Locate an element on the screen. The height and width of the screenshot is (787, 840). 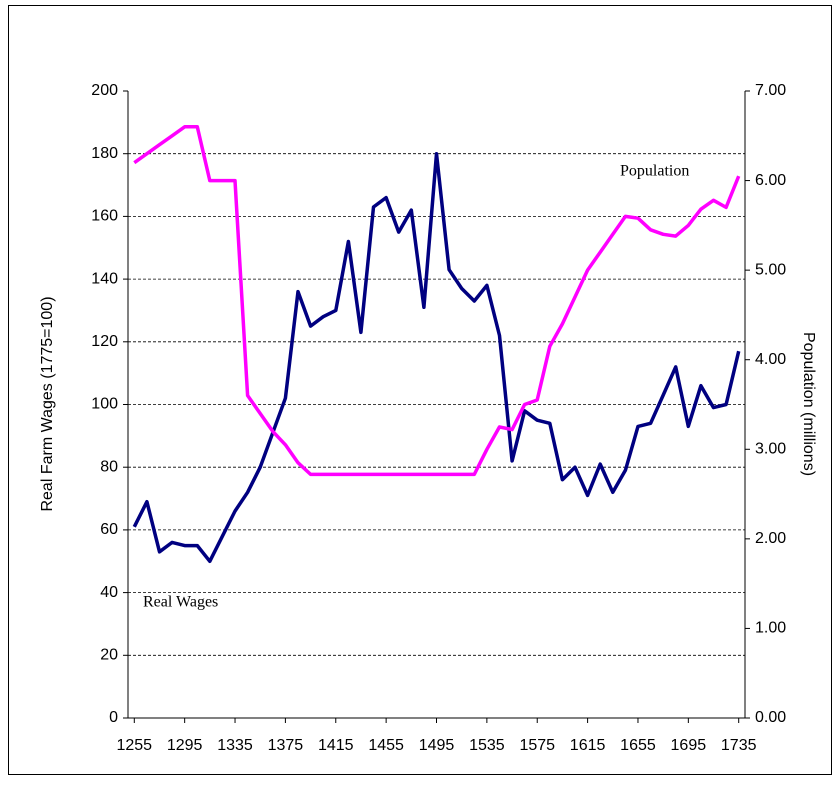
x-tick-label: 1535 is located at coordinates (487, 745).